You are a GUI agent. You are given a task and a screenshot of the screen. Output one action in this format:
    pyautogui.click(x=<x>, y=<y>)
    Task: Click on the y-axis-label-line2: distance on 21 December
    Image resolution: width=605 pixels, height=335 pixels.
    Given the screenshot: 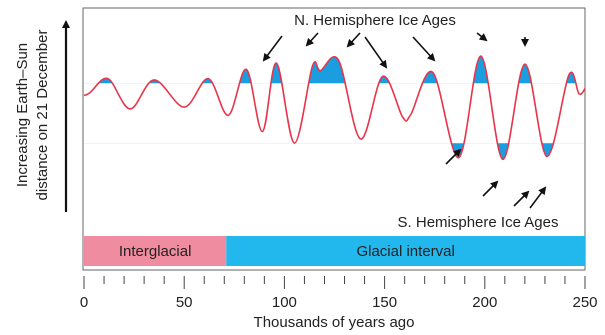 What is the action you would take?
    pyautogui.click(x=42, y=115)
    